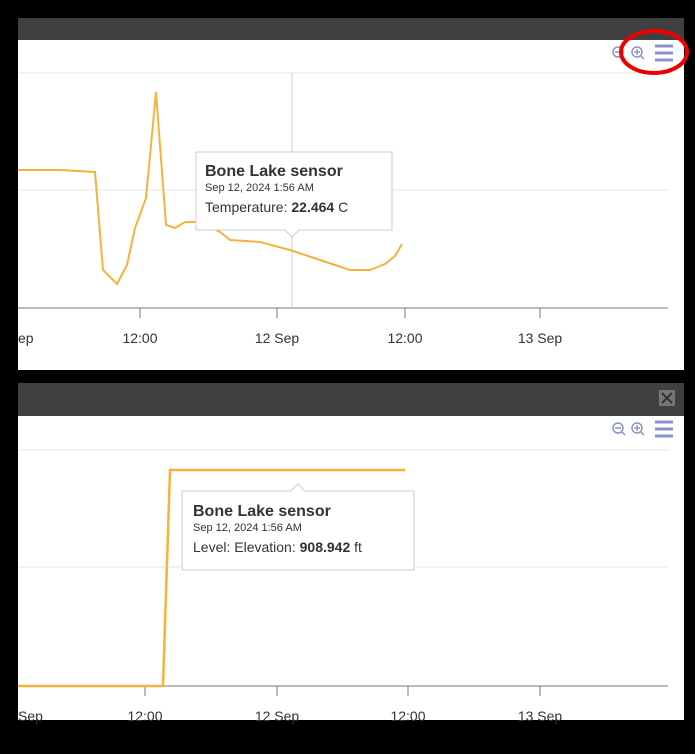 Image resolution: width=695 pixels, height=754 pixels. I want to click on close-button, so click(667, 398).